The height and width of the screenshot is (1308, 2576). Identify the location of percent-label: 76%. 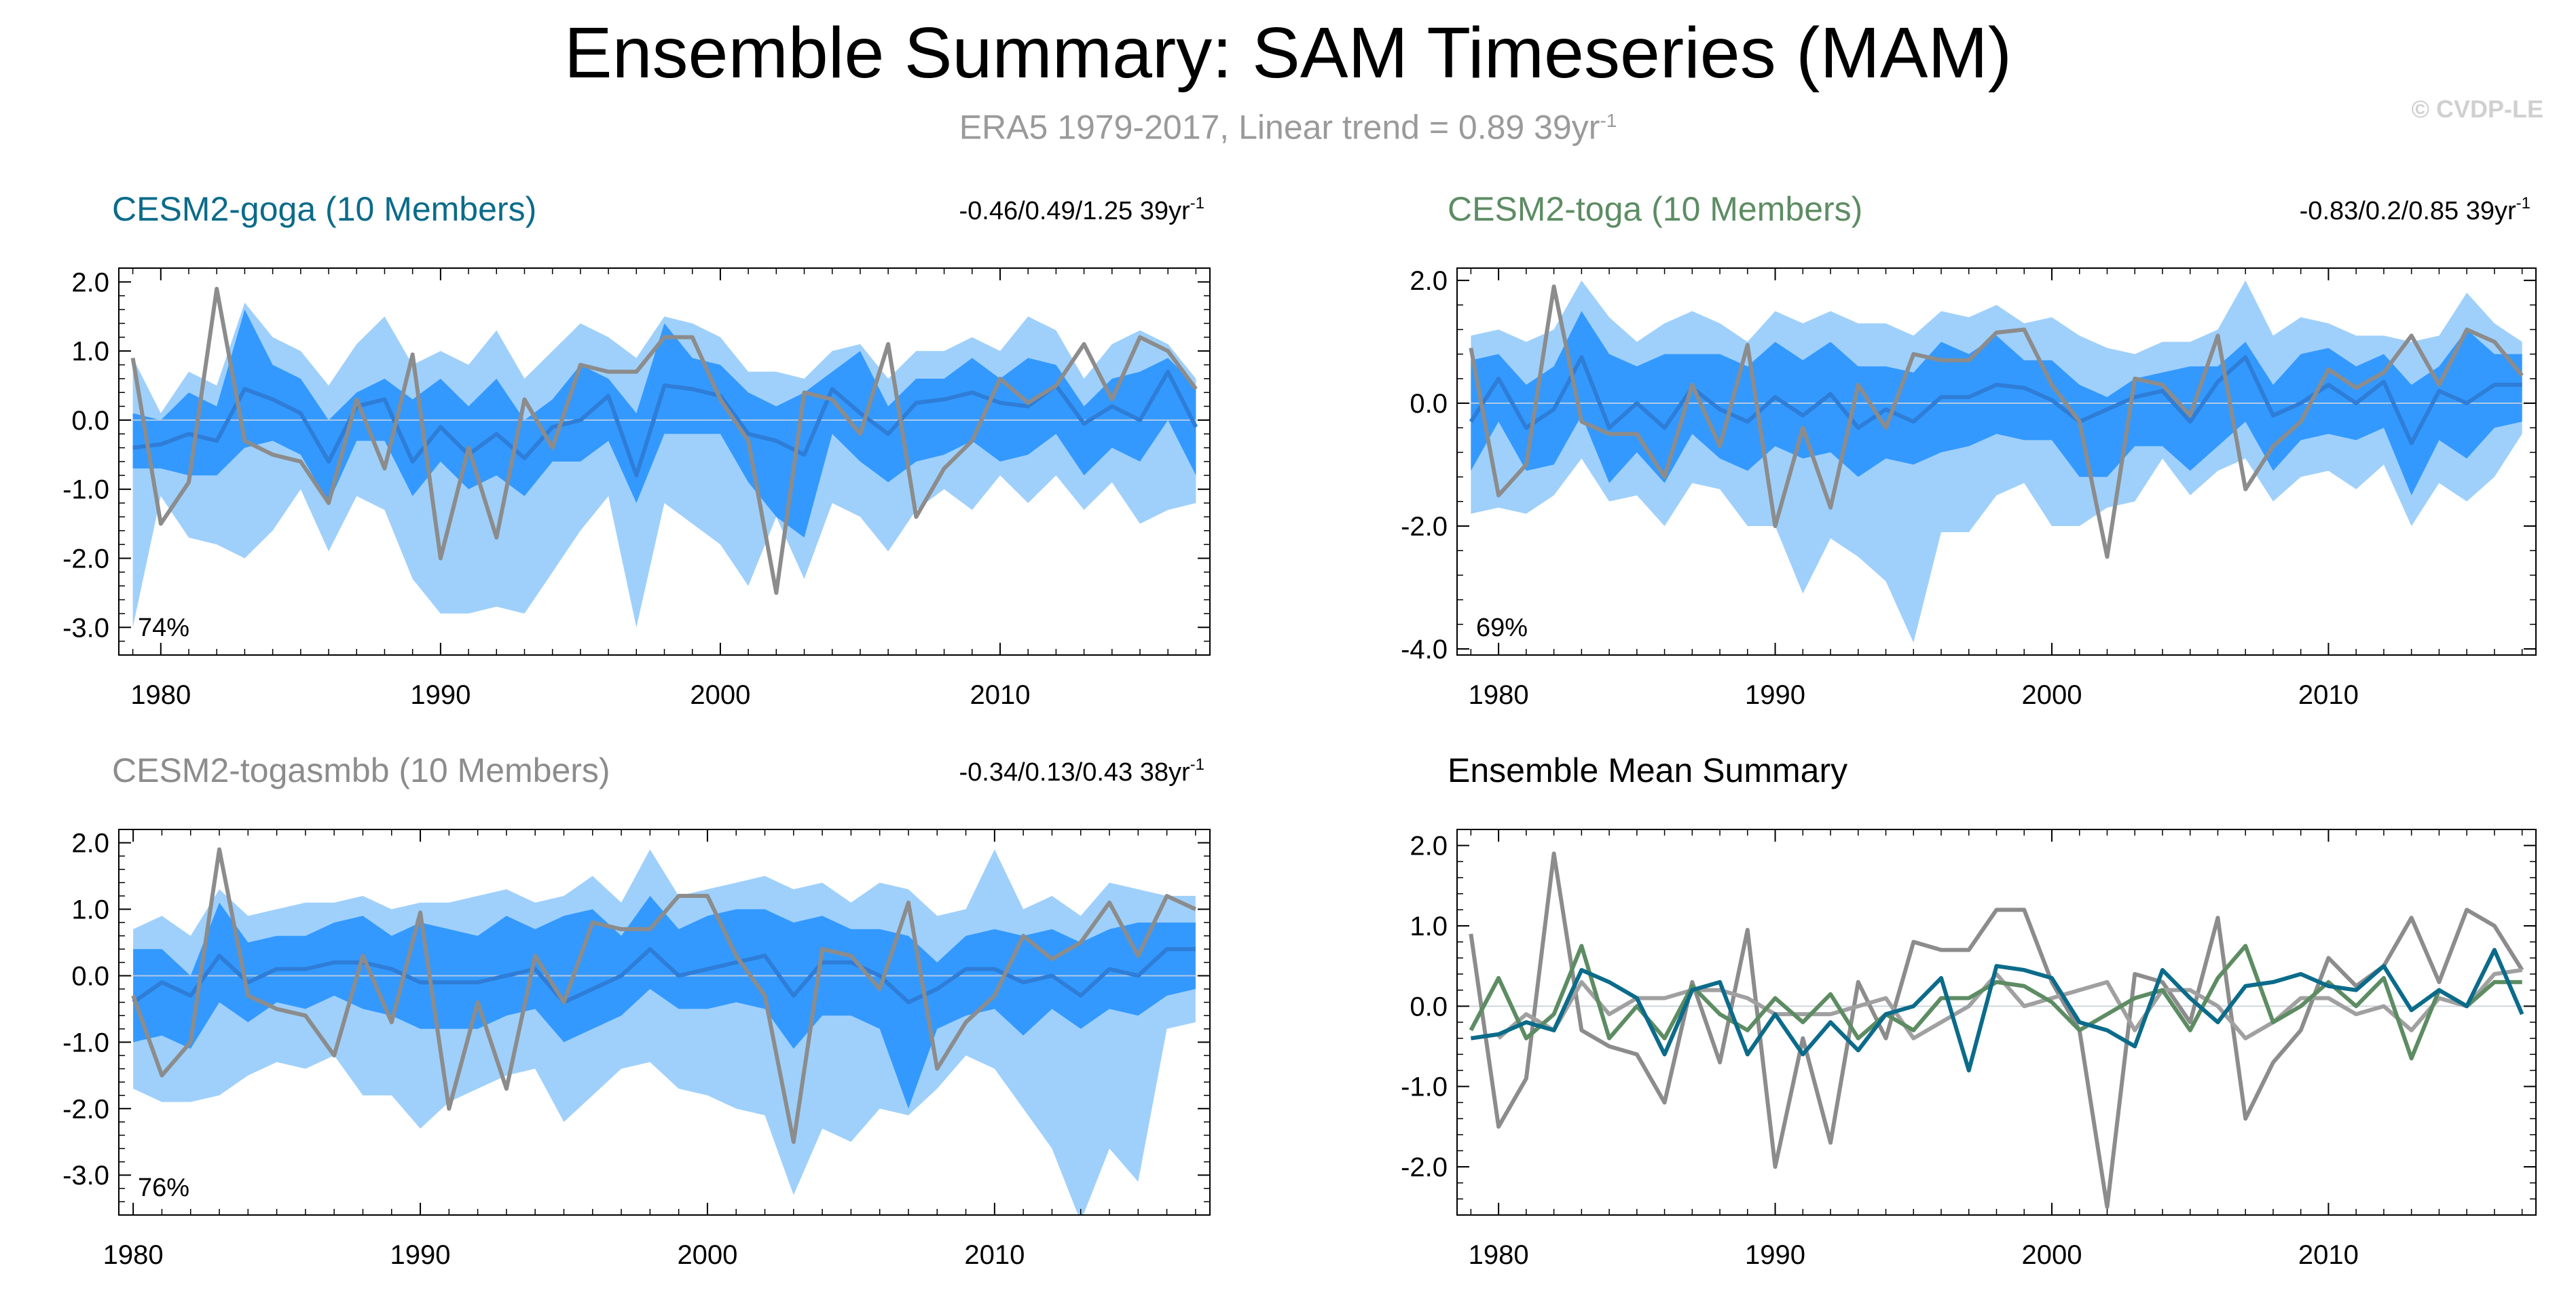
(163, 1188).